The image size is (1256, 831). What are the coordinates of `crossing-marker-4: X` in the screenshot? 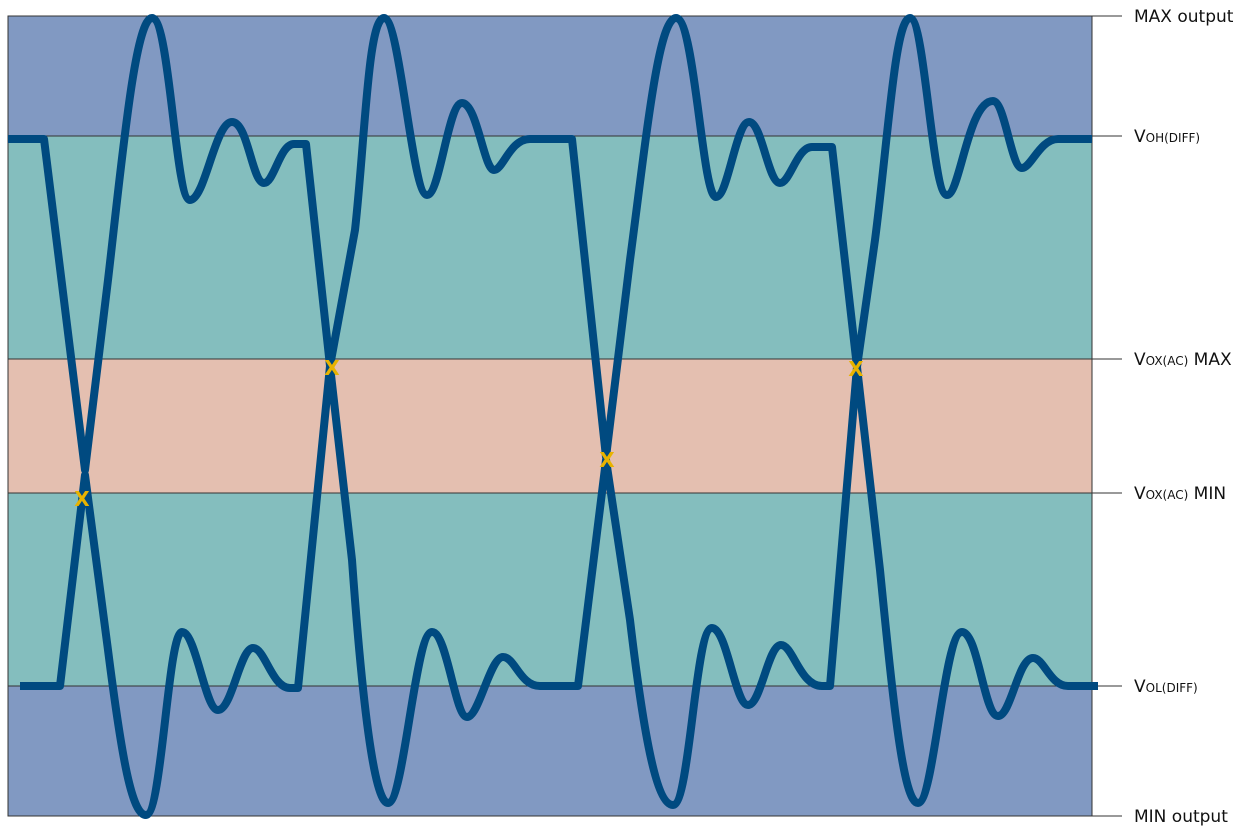 It's located at (856, 369).